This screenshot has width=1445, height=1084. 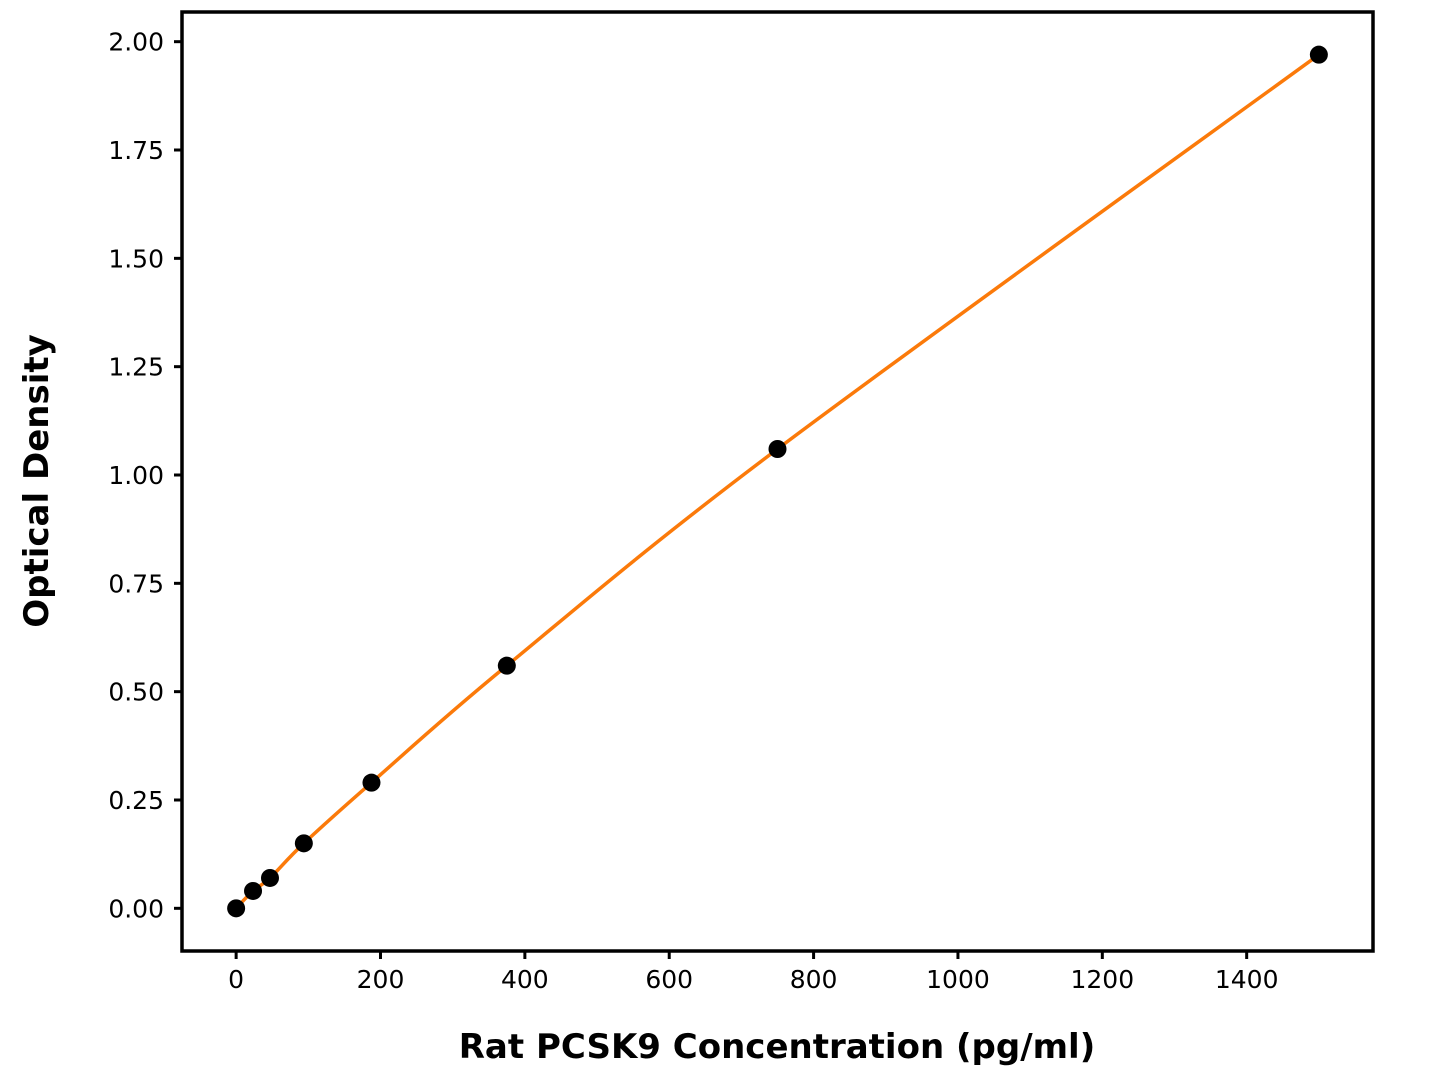 What do you see at coordinates (958, 979) in the screenshot?
I see `x-tick-label: 1000` at bounding box center [958, 979].